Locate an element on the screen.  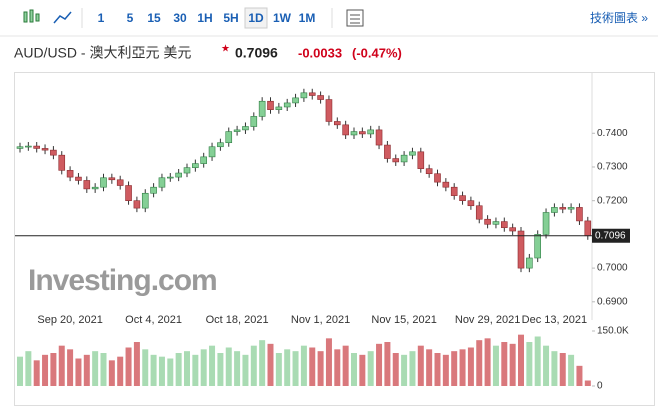
selected-box is located at coordinates (256, 18).